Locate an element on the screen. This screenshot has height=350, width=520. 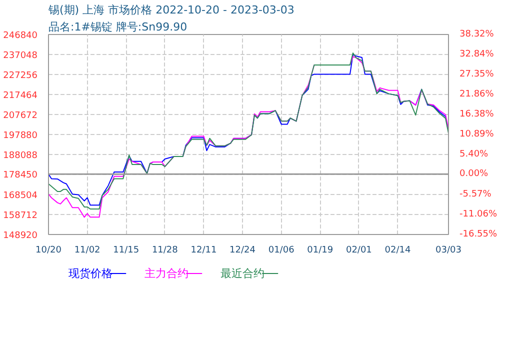
legend-label: 现货价格 is located at coordinates (90, 273).